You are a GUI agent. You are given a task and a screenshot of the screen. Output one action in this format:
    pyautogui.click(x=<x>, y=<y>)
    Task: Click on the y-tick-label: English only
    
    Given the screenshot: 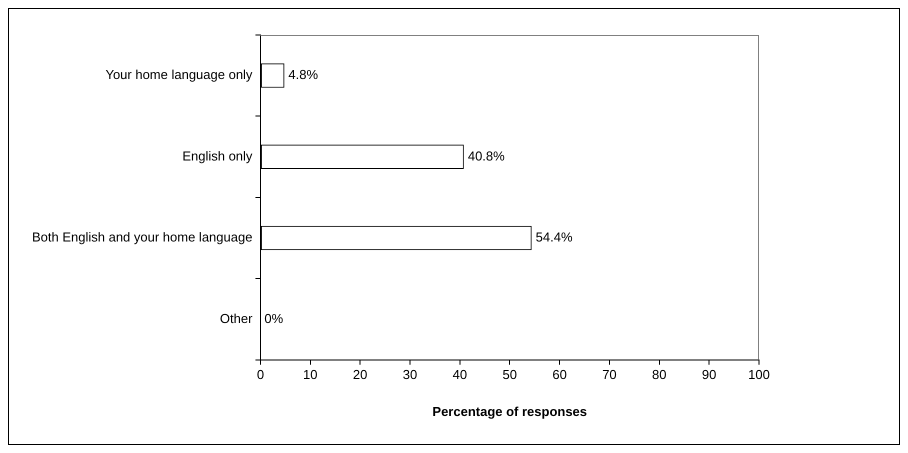 What is the action you would take?
    pyautogui.click(x=217, y=156)
    